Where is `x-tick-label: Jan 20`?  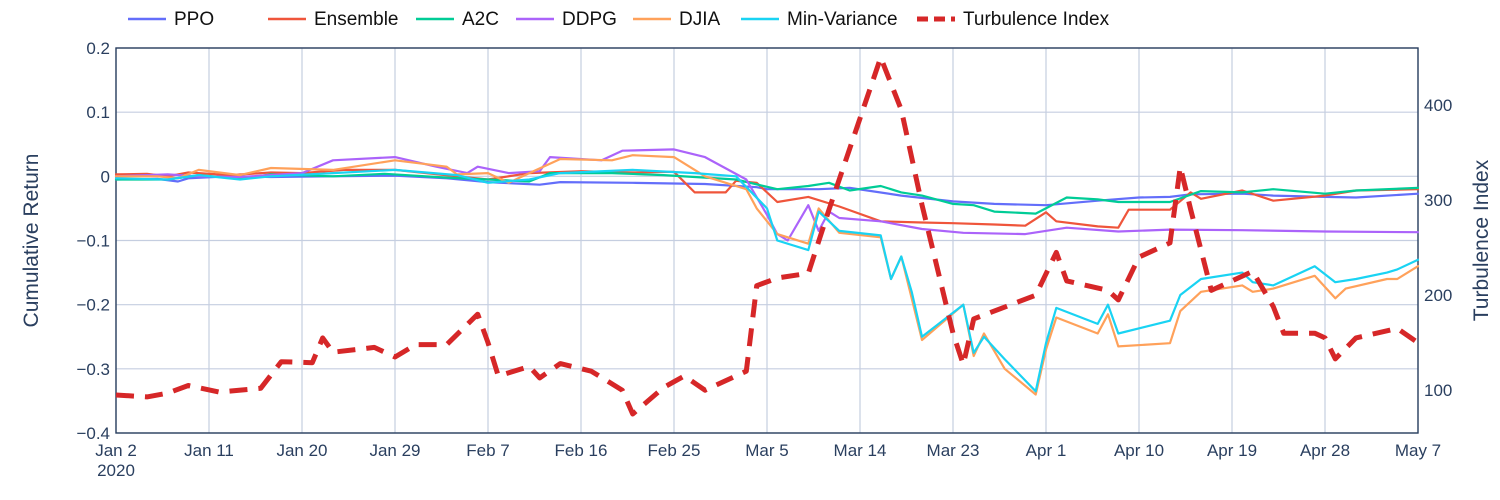
x-tick-label: Jan 20 is located at coordinates (301, 450).